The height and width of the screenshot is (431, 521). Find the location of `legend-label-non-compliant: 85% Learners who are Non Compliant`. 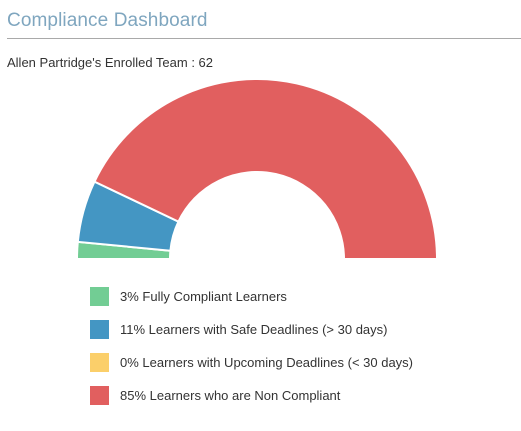

legend-label-non-compliant: 85% Learners who are Non Compliant is located at coordinates (230, 395).